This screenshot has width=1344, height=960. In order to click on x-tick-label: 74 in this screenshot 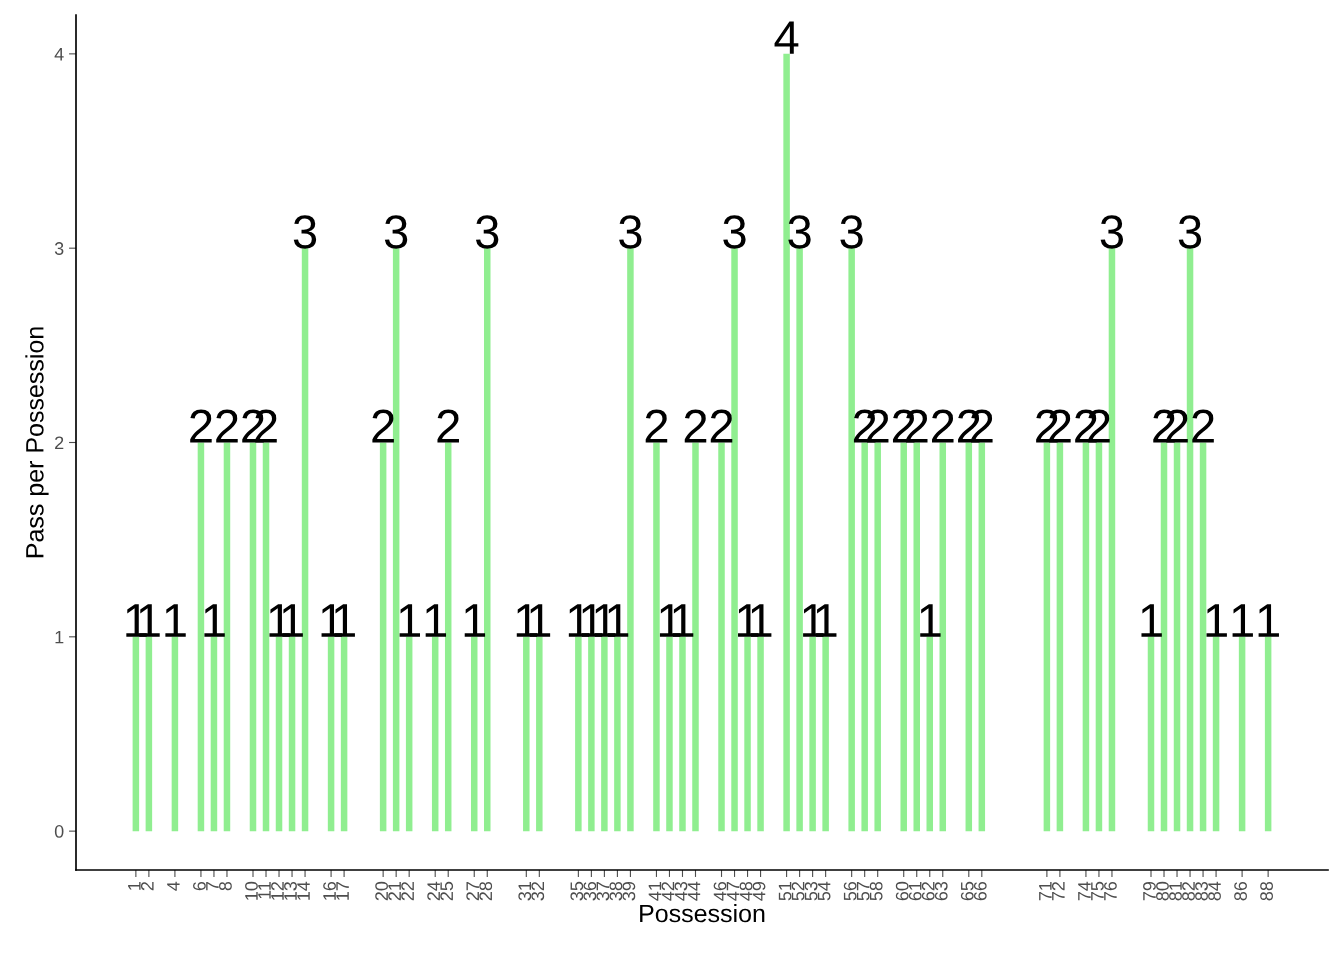, I will do `click(1084, 891)`.